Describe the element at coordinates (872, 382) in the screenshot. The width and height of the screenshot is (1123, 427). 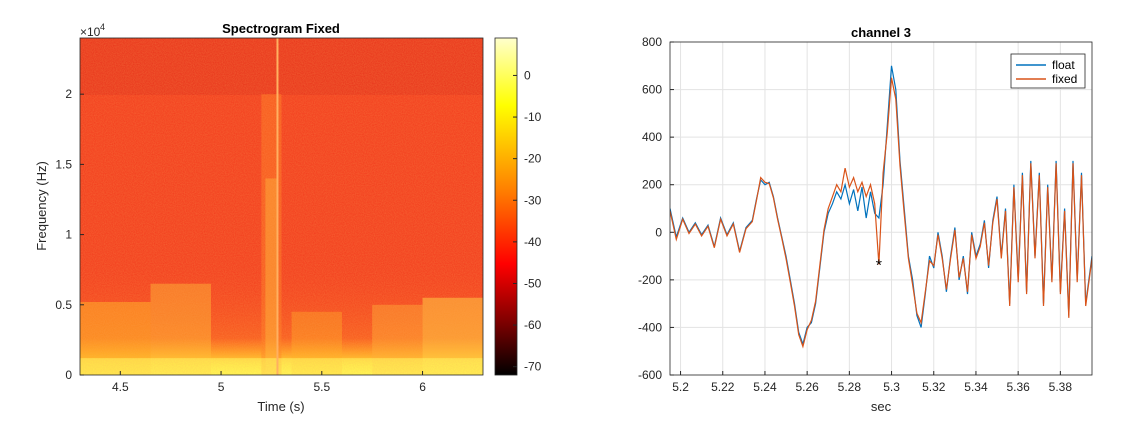
I see `line-chart-x-ticks: 5.2 5.22 5.24 5.26 5.28 5.3 5.32 5.34 5.36 5.38` at that location.